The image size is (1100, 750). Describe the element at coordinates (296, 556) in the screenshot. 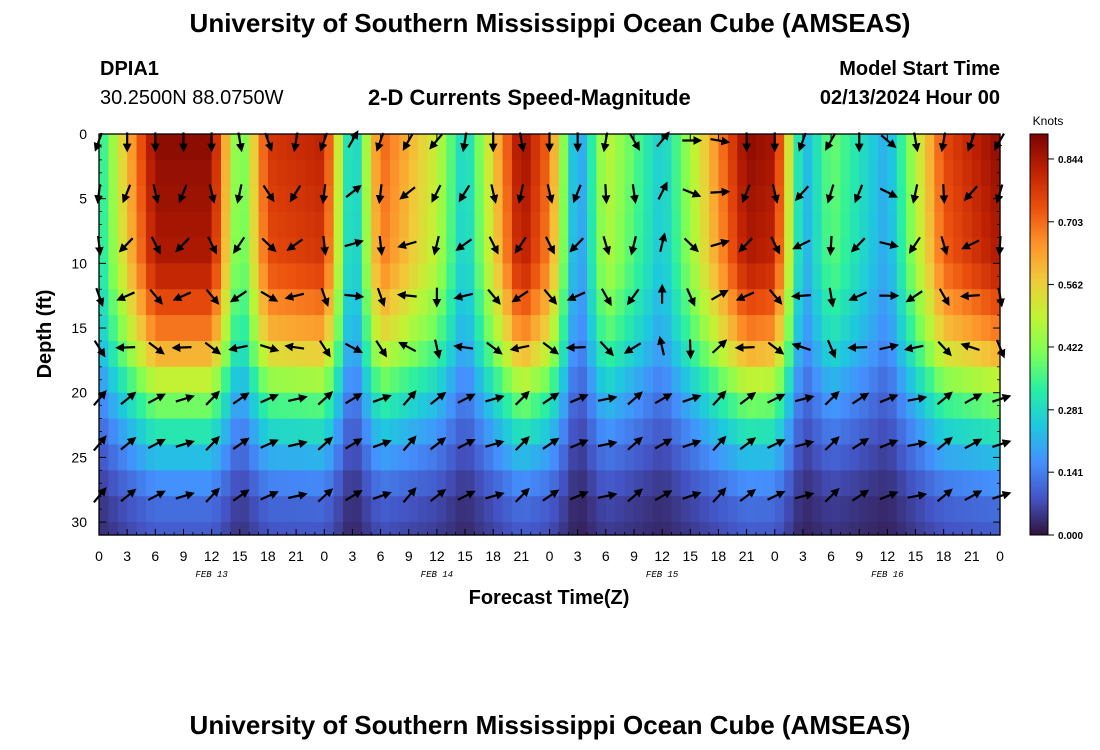

I see `x-tick-label: 21` at that location.